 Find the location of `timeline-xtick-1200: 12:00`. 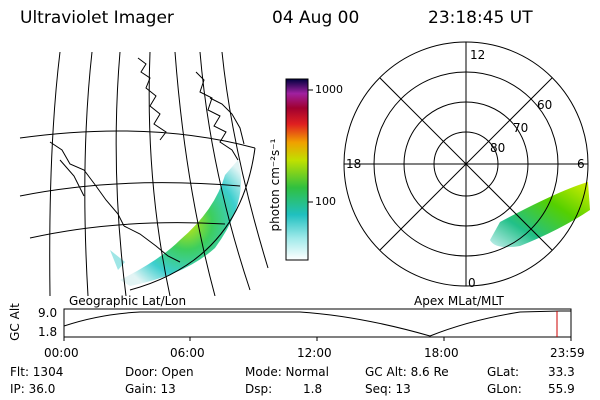

timeline-xtick-1200: 12:00 is located at coordinates (314, 353).